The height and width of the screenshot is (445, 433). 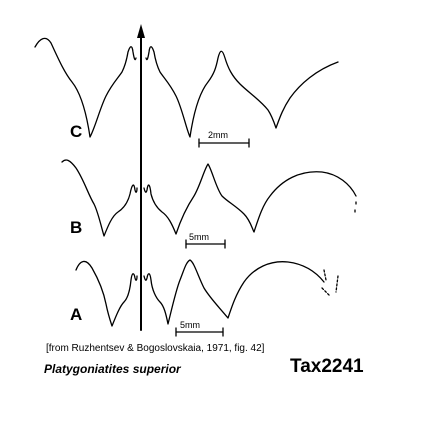 What do you see at coordinates (327, 366) in the screenshot?
I see `specimen-code: Tax2241` at bounding box center [327, 366].